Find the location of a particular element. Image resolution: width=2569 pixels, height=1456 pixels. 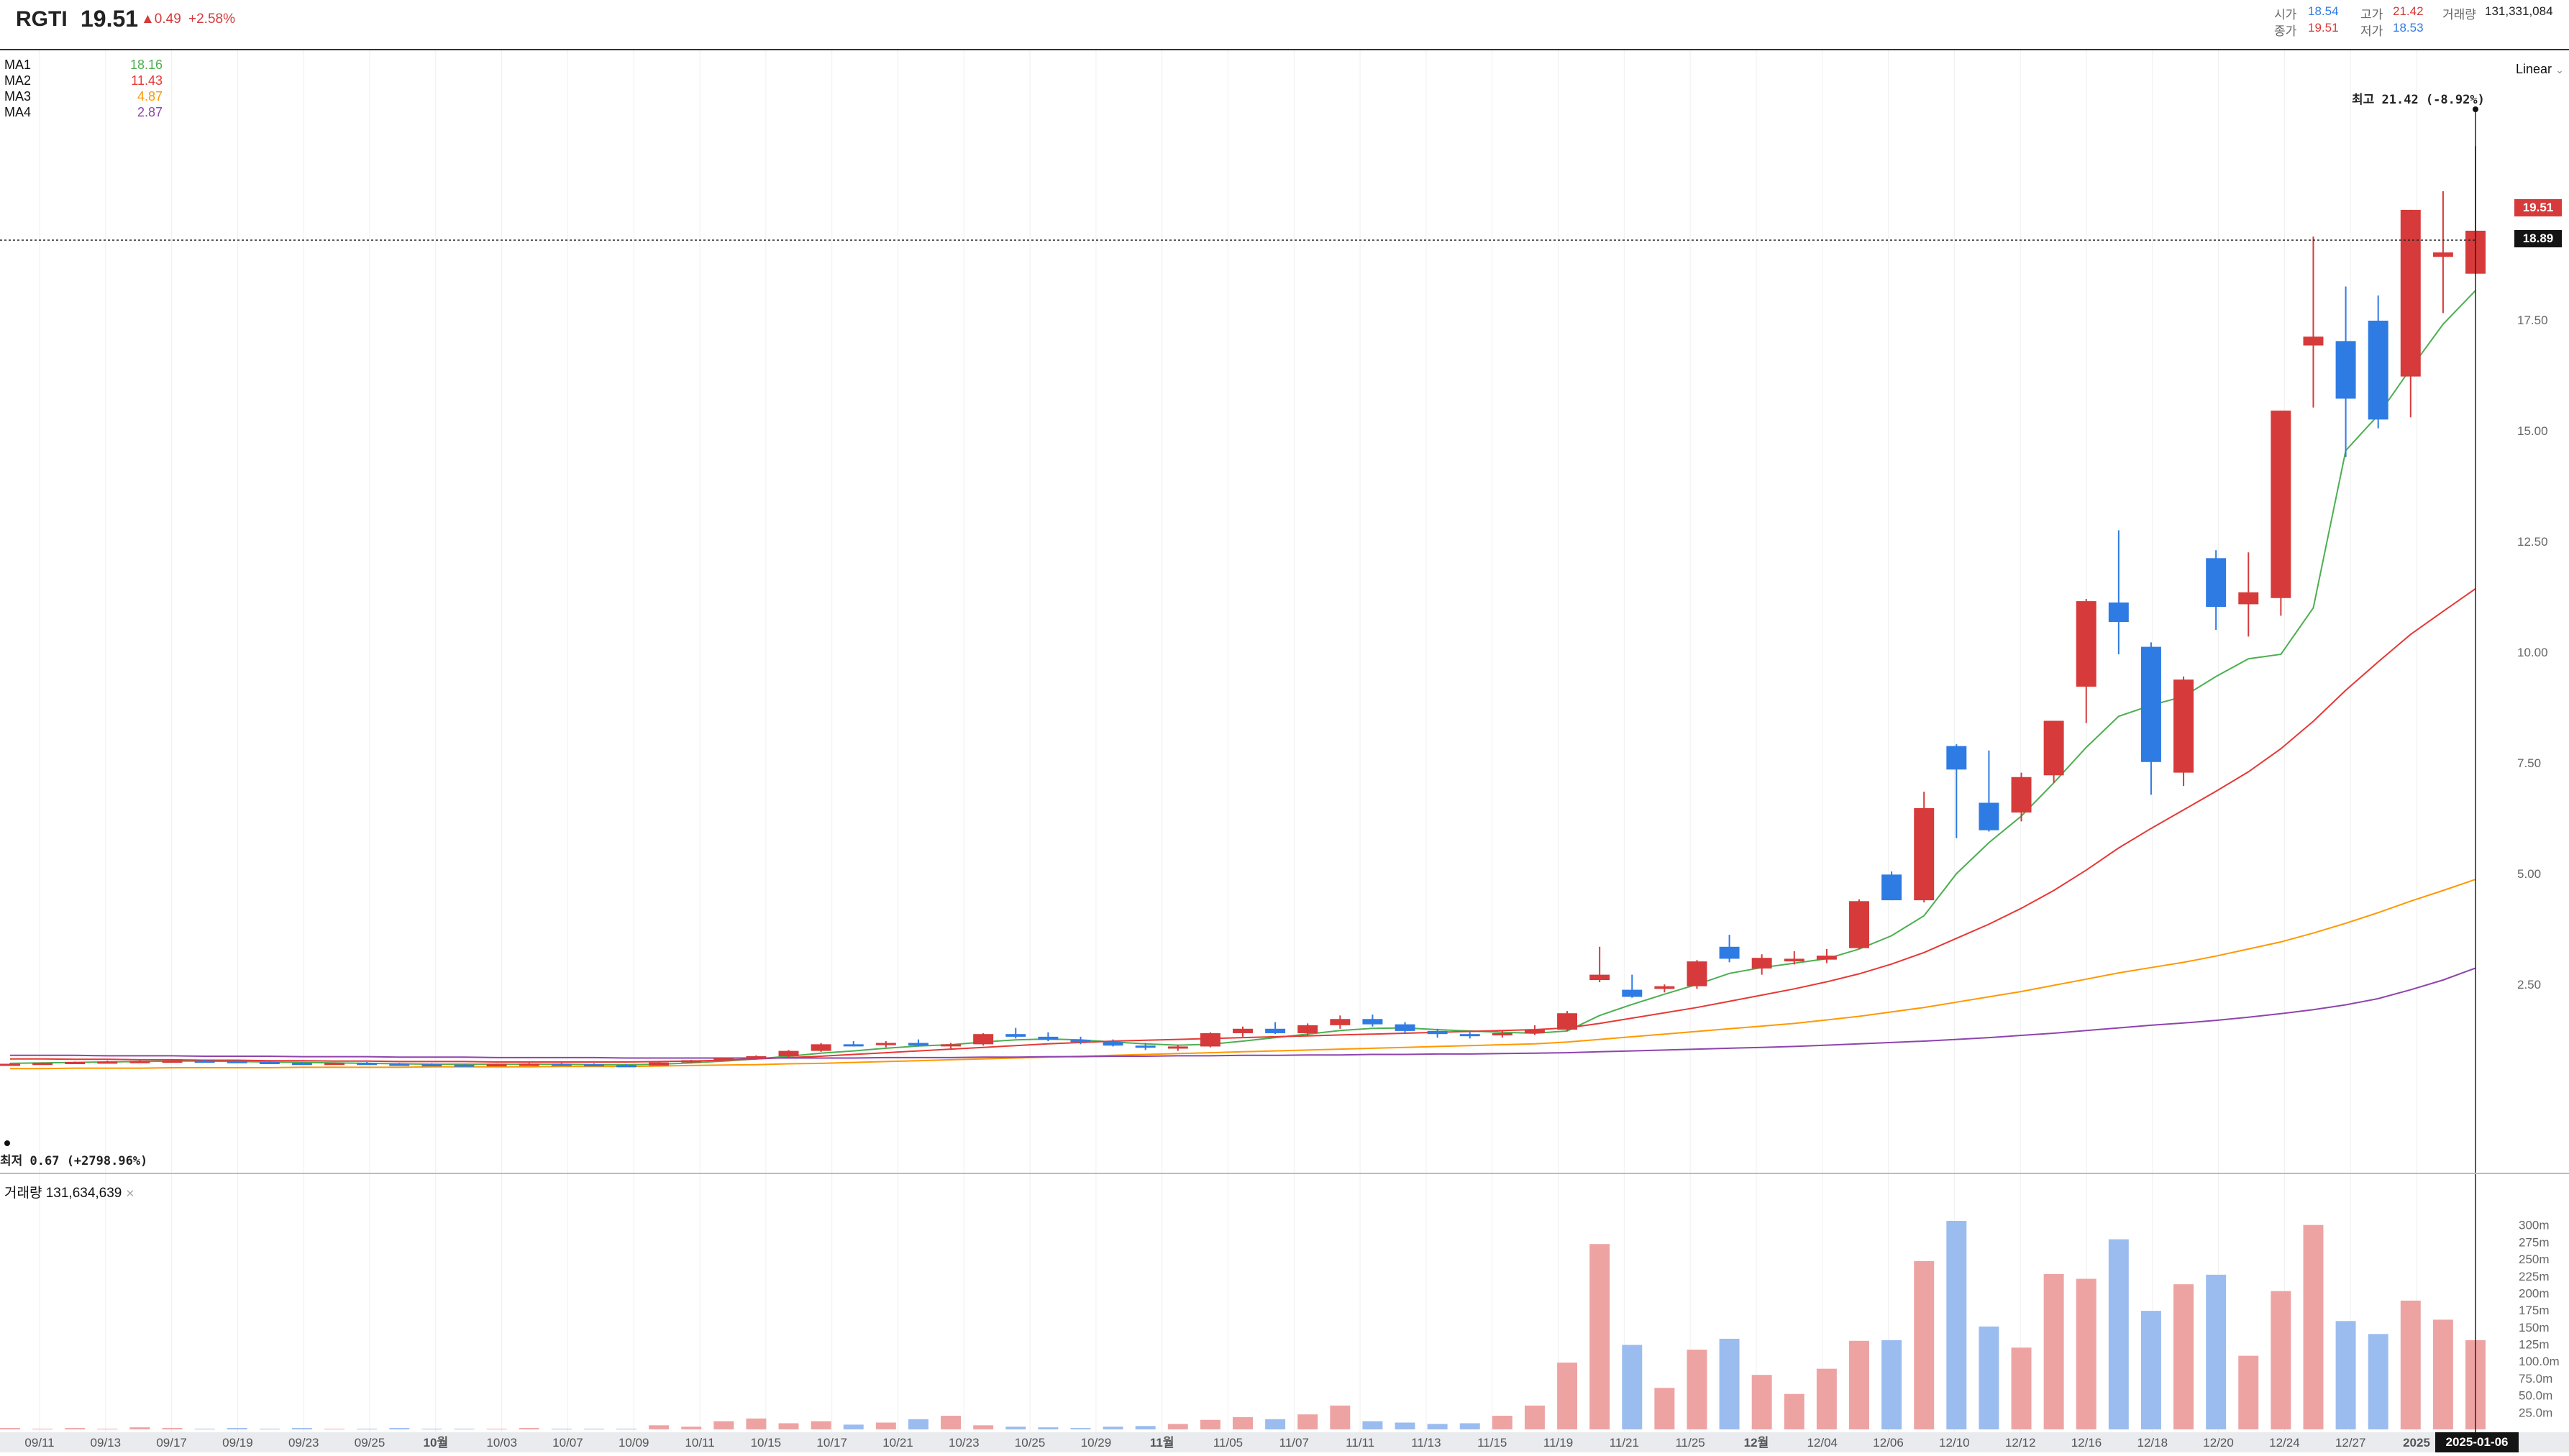

price-change: ▲0.49 is located at coordinates (161, 19).